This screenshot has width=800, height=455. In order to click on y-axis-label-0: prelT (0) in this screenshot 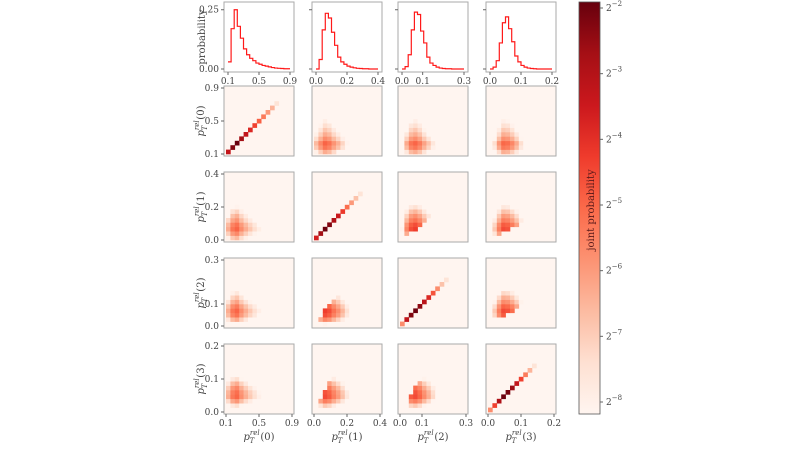, I will do `click(201, 120)`.